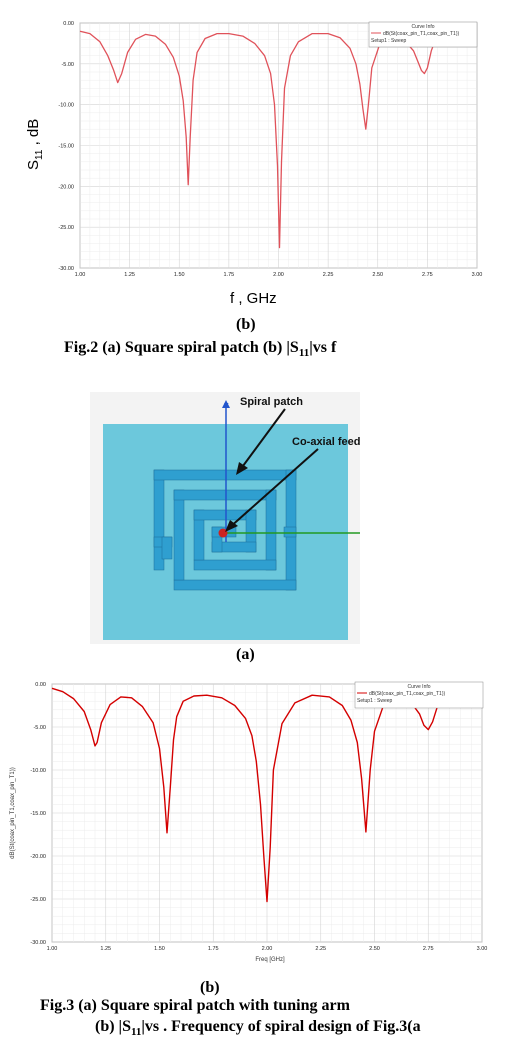  What do you see at coordinates (210, 987) in the screenshot?
I see `fig3-b-label: (b)` at bounding box center [210, 987].